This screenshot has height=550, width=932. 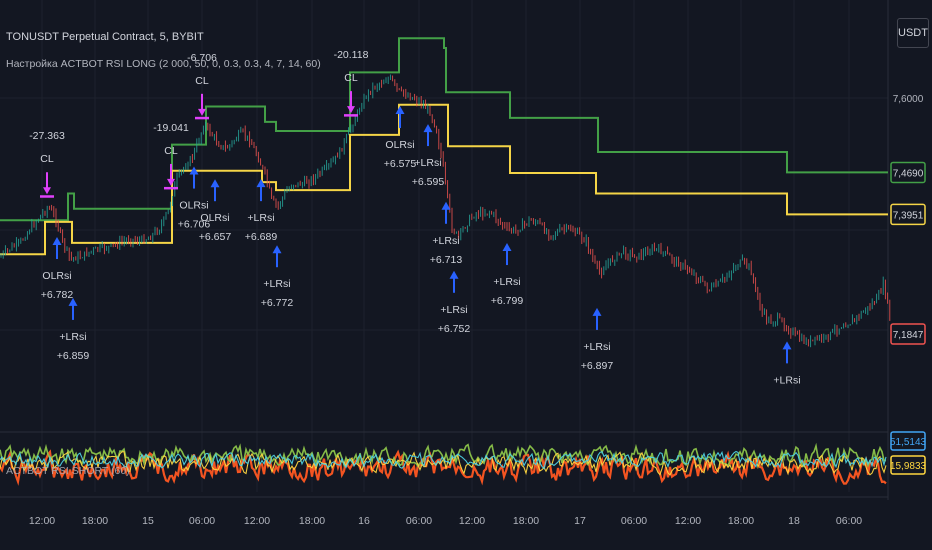 I want to click on oscillator-label: ACTBOT RSI SHORT (60), so click(x=68, y=471).